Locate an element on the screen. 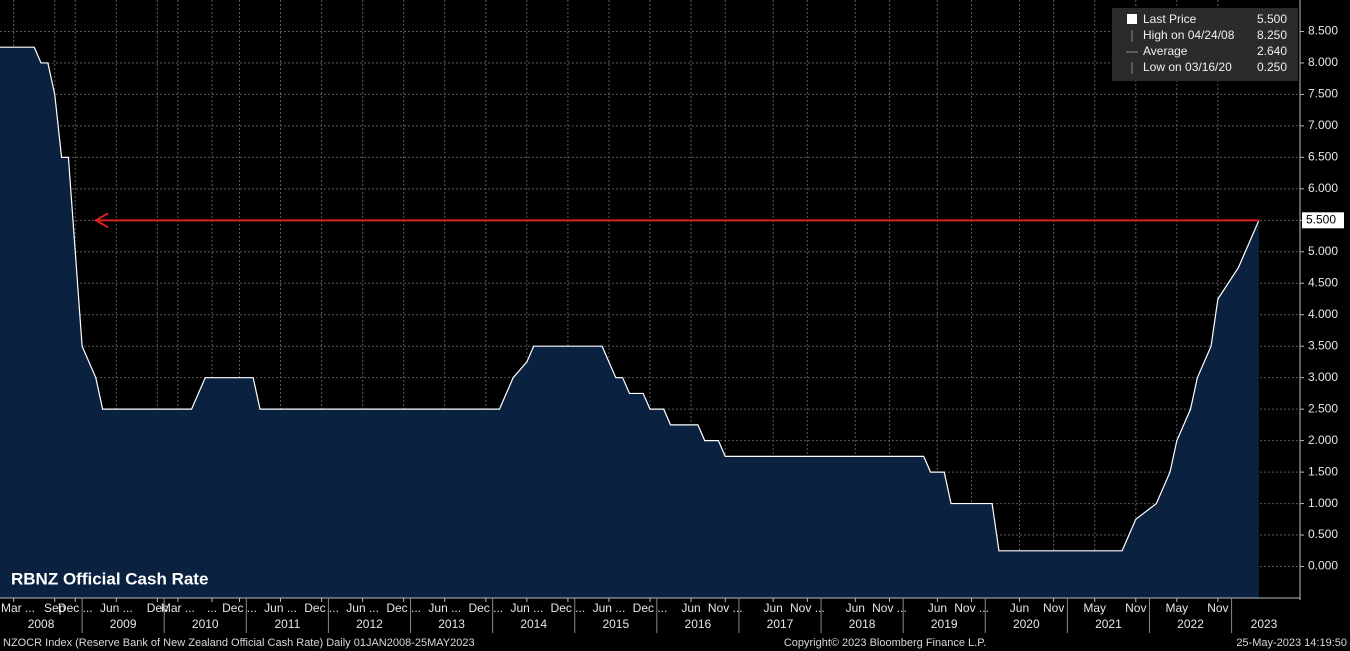 The image size is (1350, 651). y-tick-label: 7.500 is located at coordinates (1323, 94).